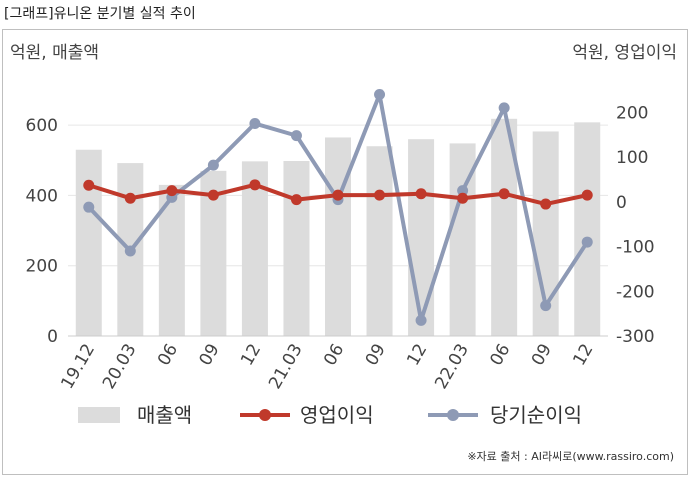 The image size is (693, 481). What do you see at coordinates (78, 367) in the screenshot?
I see `x-tick-label: 19.12` at bounding box center [78, 367].